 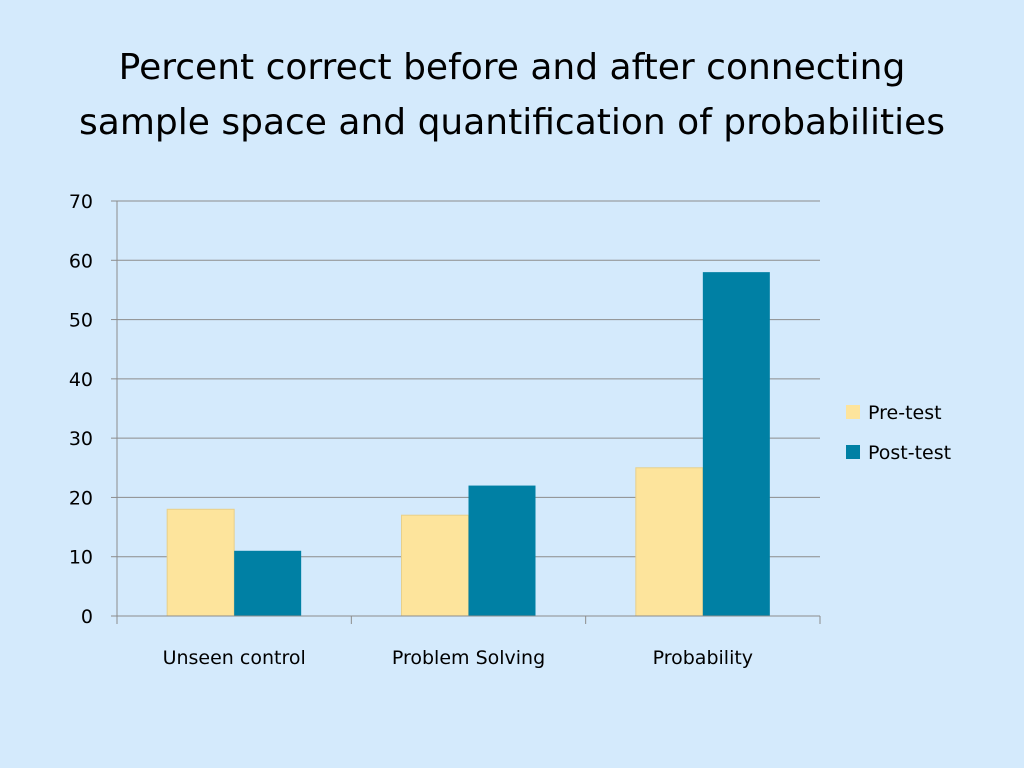 What do you see at coordinates (81, 261) in the screenshot?
I see `y-tick-label: 60` at bounding box center [81, 261].